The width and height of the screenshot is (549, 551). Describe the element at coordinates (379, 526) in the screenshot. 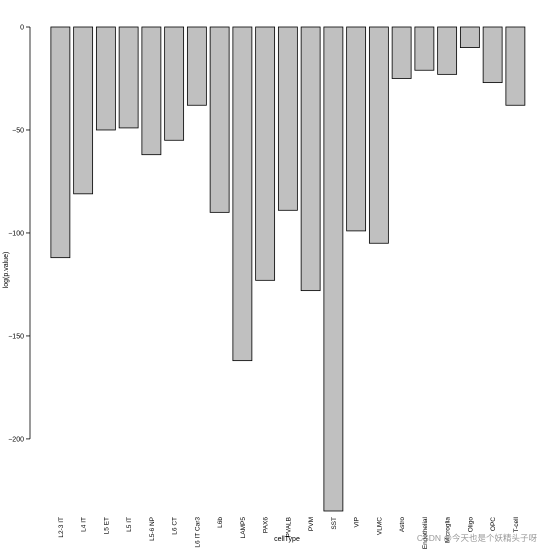

I see `x-tick-label: VLMC` at that location.